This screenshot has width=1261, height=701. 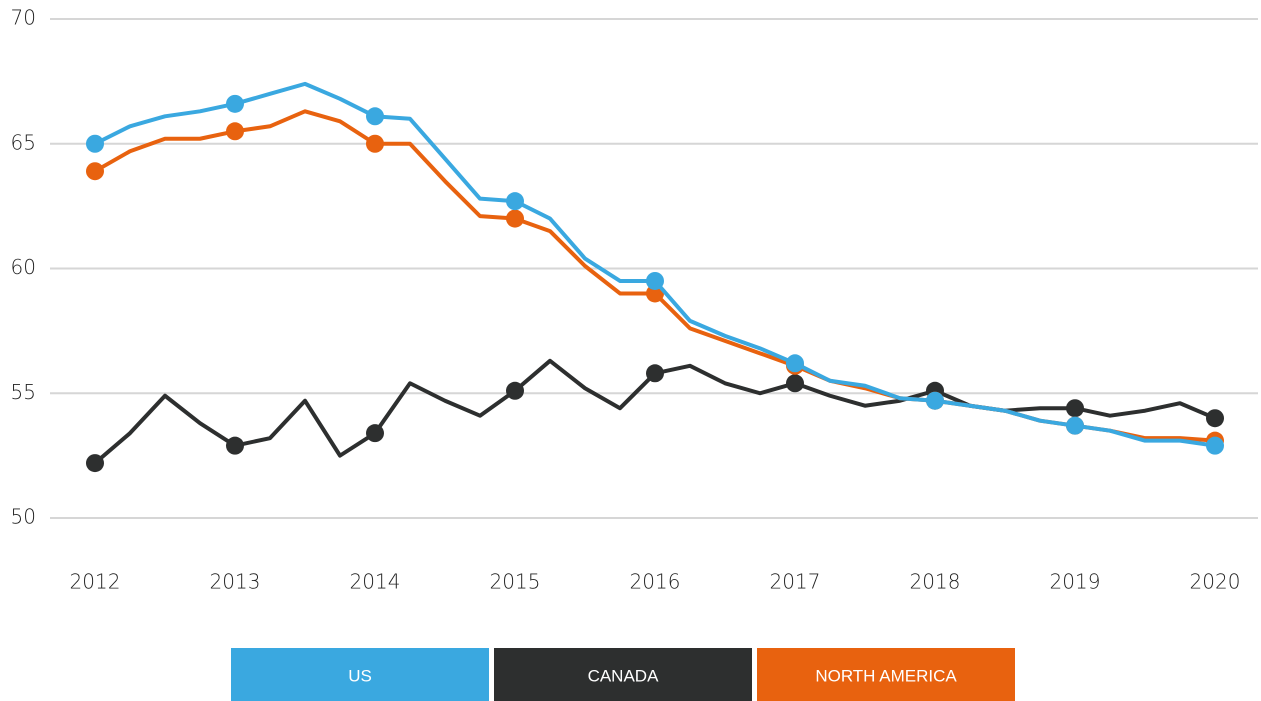 I want to click on x-tick-label: 2019, so click(x=1075, y=582).